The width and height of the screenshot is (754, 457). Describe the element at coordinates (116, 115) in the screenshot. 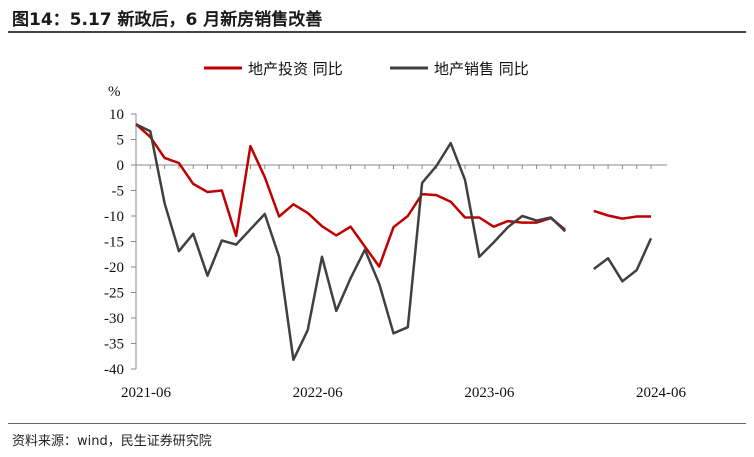

I see `y-tick-label: 10` at that location.